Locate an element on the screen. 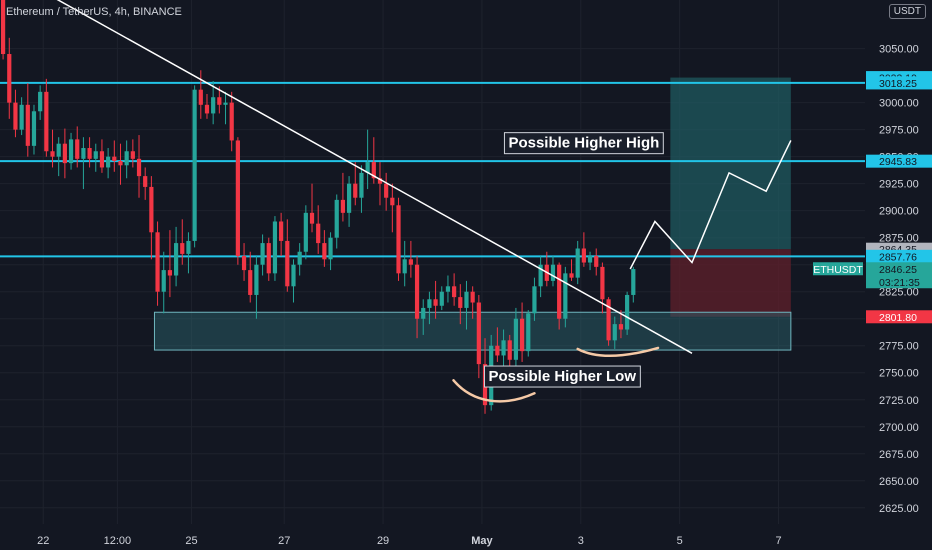 This screenshot has width=932, height=550. currency-badge: USDT is located at coordinates (907, 11).